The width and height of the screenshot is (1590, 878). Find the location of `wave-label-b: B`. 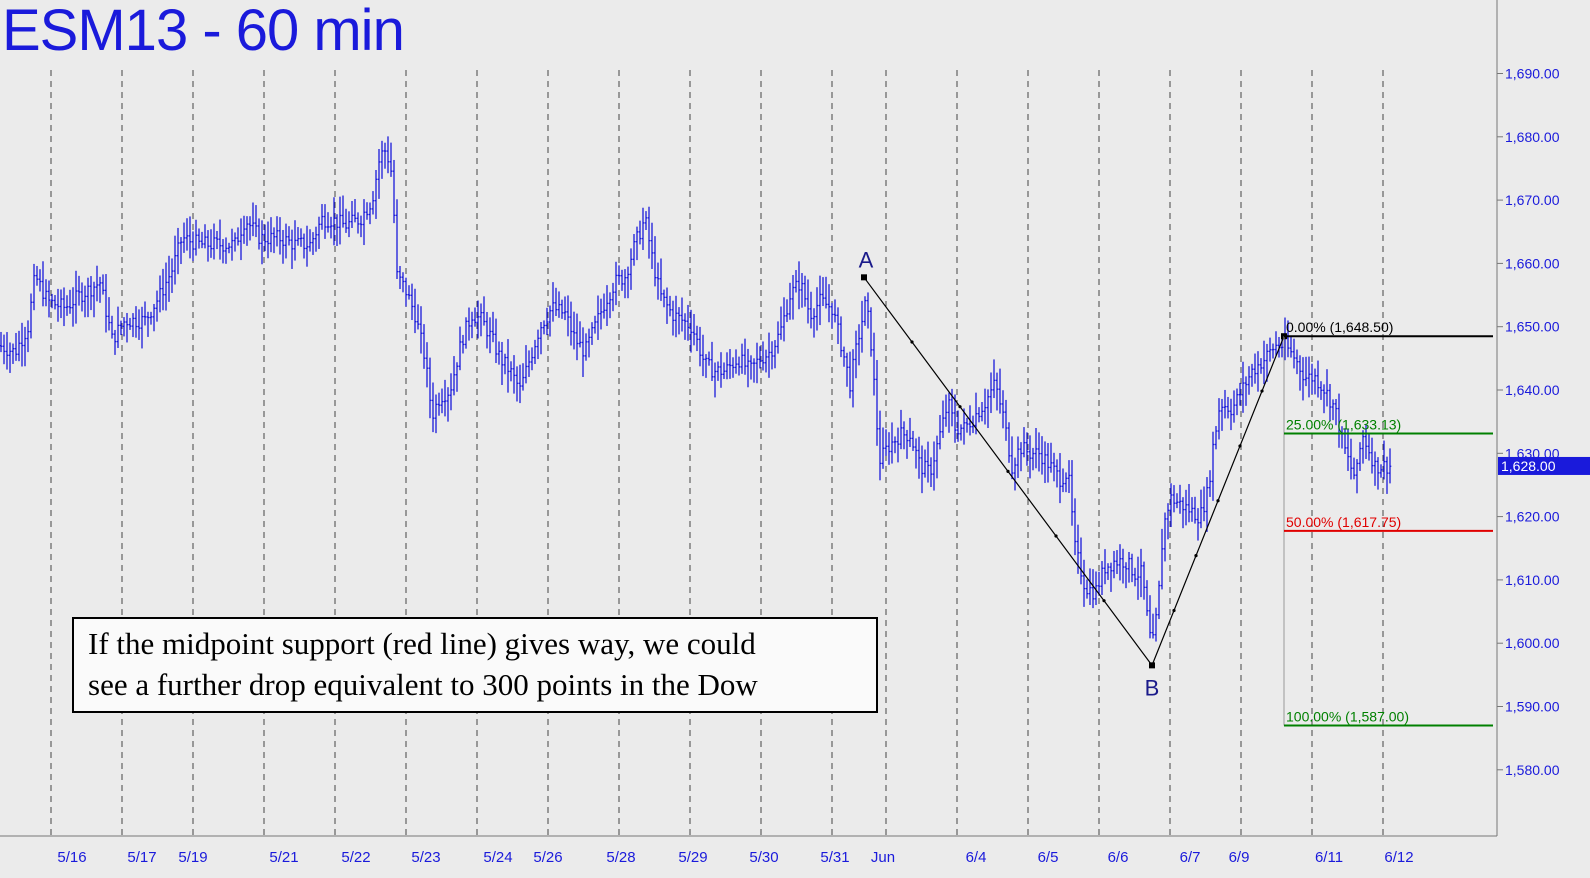

wave-label-b: B is located at coordinates (1152, 687).